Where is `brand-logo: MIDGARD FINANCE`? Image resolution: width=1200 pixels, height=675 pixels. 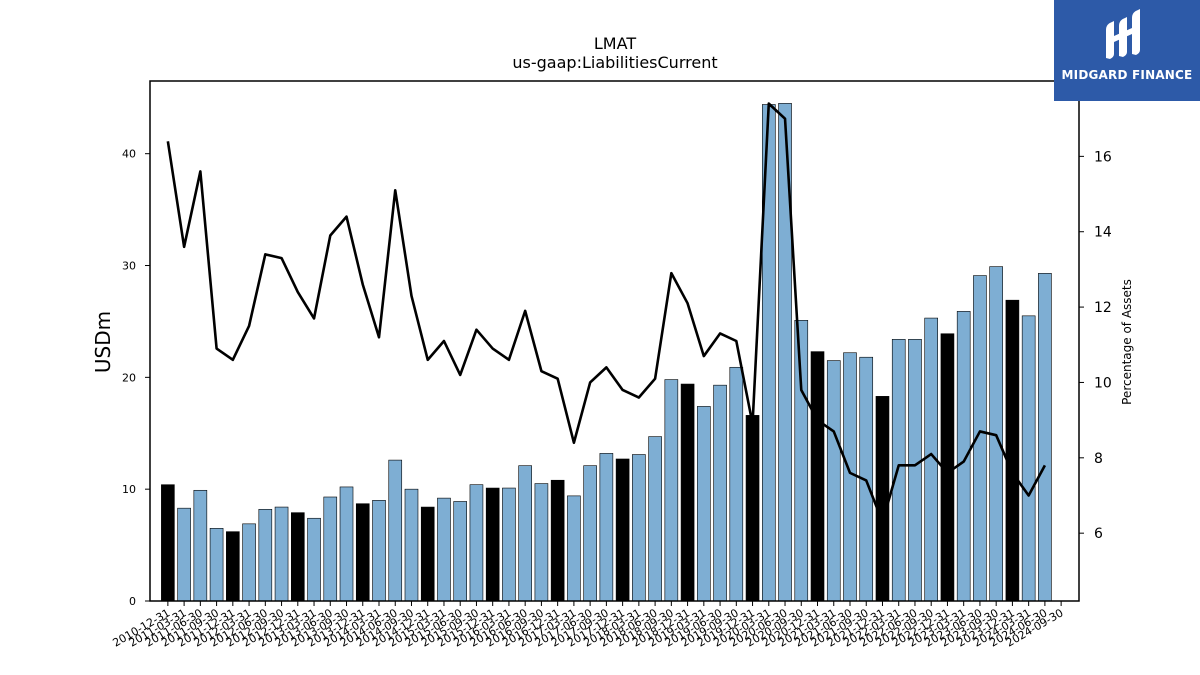
brand-logo: MIDGARD FINANCE is located at coordinates (1127, 50).